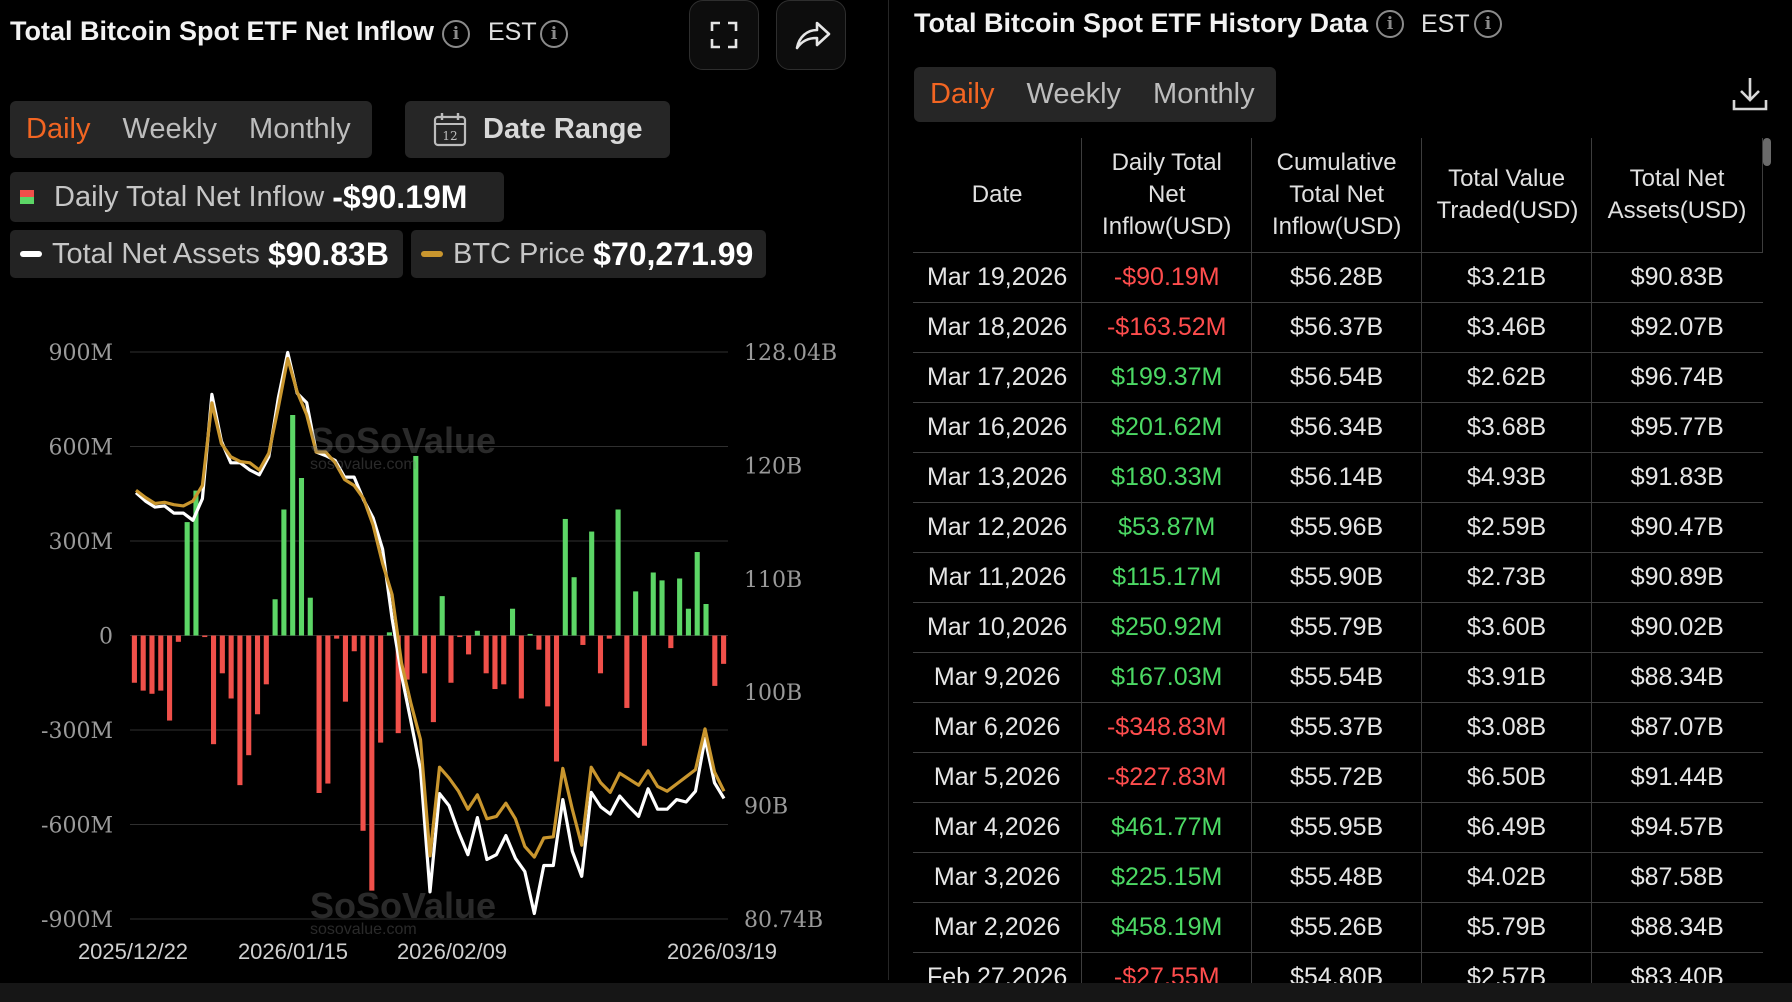  What do you see at coordinates (773, 580) in the screenshot?
I see `y-tick-label-right: 110B` at bounding box center [773, 580].